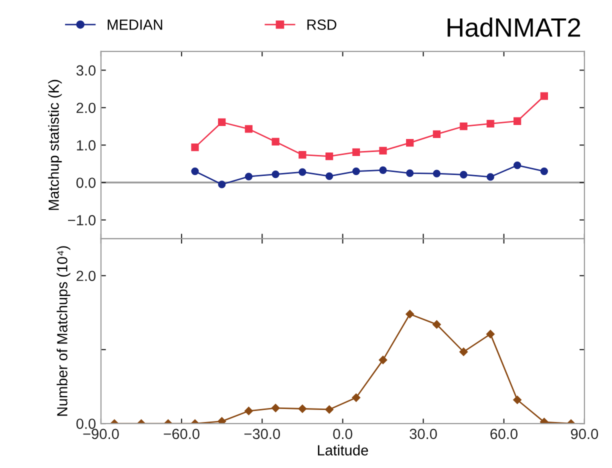 The image size is (612, 468). I want to click on x-tick-label: −30.0, so click(262, 434).